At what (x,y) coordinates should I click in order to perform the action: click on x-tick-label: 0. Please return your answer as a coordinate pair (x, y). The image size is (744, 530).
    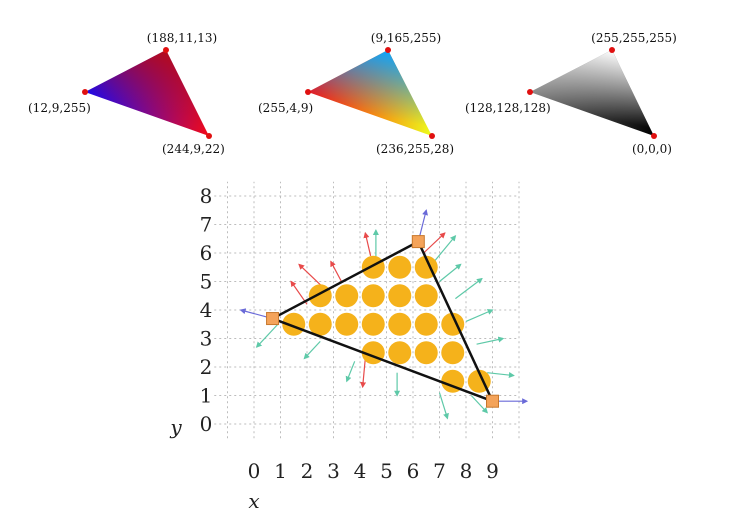
    Looking at the image, I should click on (254, 471).